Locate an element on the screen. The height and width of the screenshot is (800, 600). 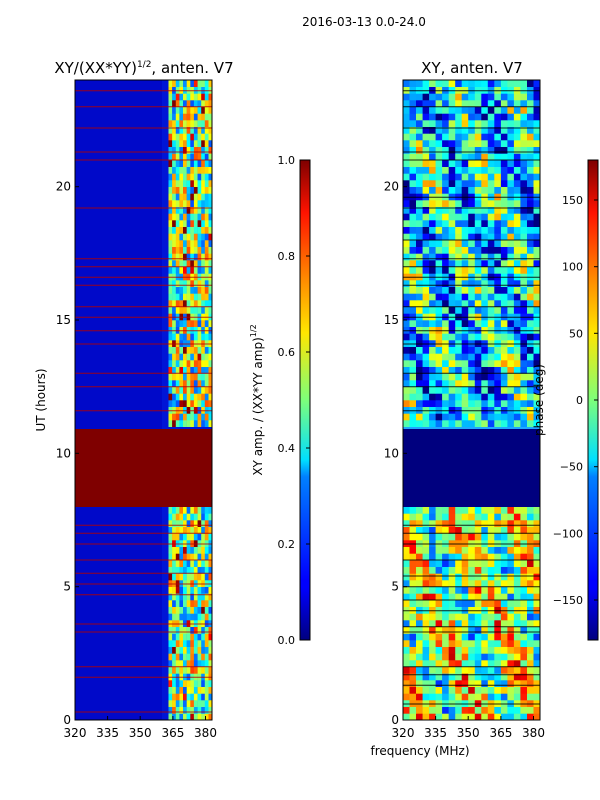
amplitude-colorbar-ticks: 0.00.20.40.60.81.0 is located at coordinates (294, 400).